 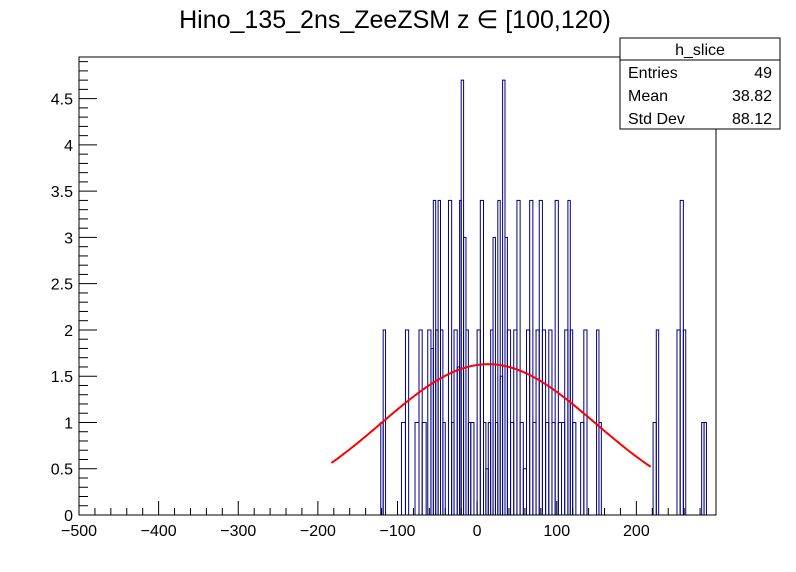 I want to click on y-tick-label: 4.5, so click(x=62, y=100).